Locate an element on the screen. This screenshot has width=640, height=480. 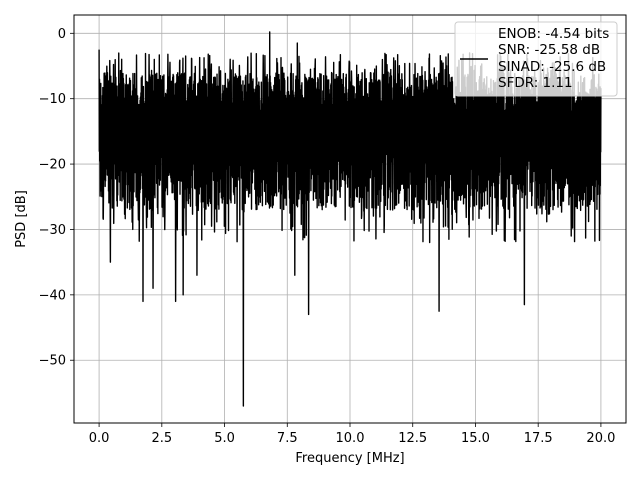
x-tick-label: 5.0 is located at coordinates (224, 438).